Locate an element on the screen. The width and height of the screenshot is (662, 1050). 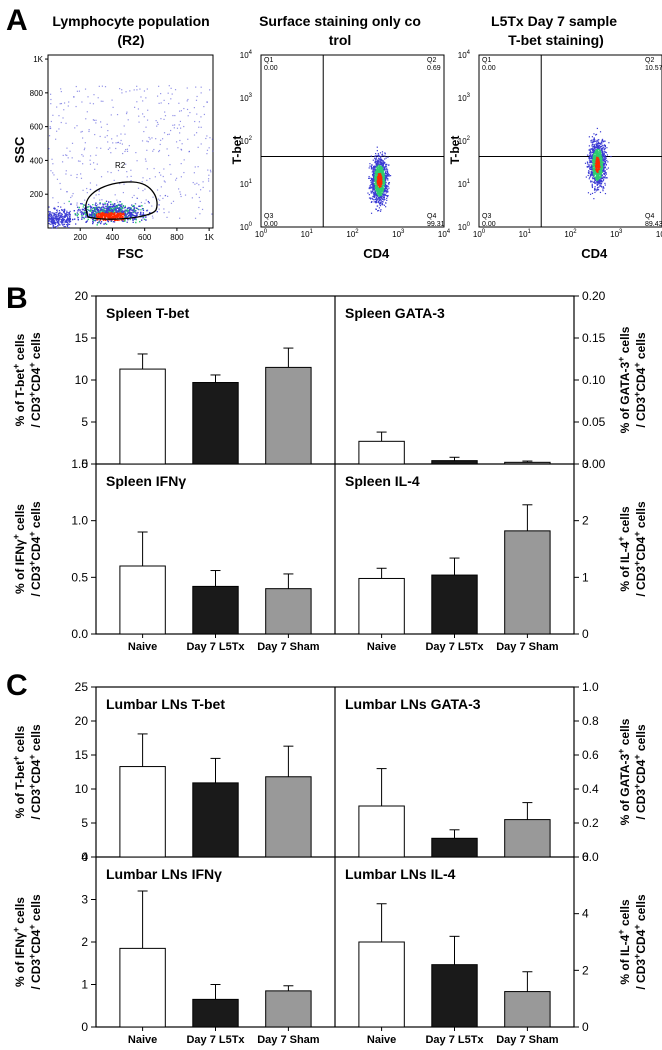
y-tick-label: 0.05 is located at coordinates (594, 422).